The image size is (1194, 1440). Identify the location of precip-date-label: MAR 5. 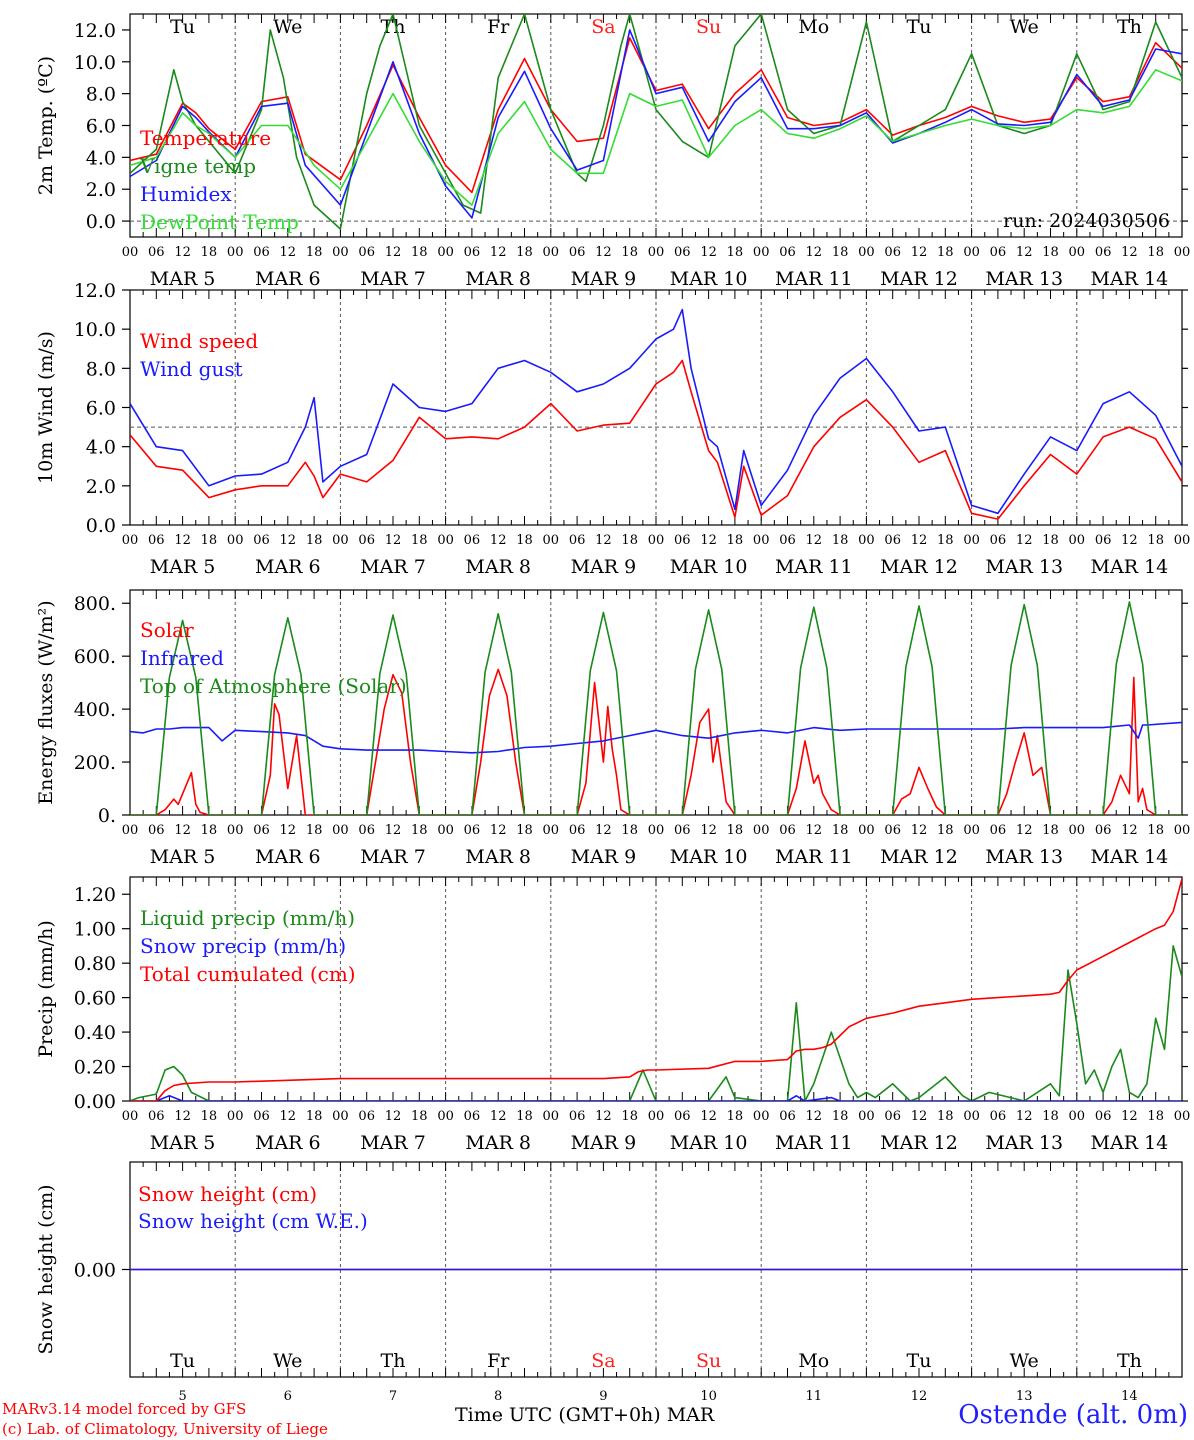
(183, 1143).